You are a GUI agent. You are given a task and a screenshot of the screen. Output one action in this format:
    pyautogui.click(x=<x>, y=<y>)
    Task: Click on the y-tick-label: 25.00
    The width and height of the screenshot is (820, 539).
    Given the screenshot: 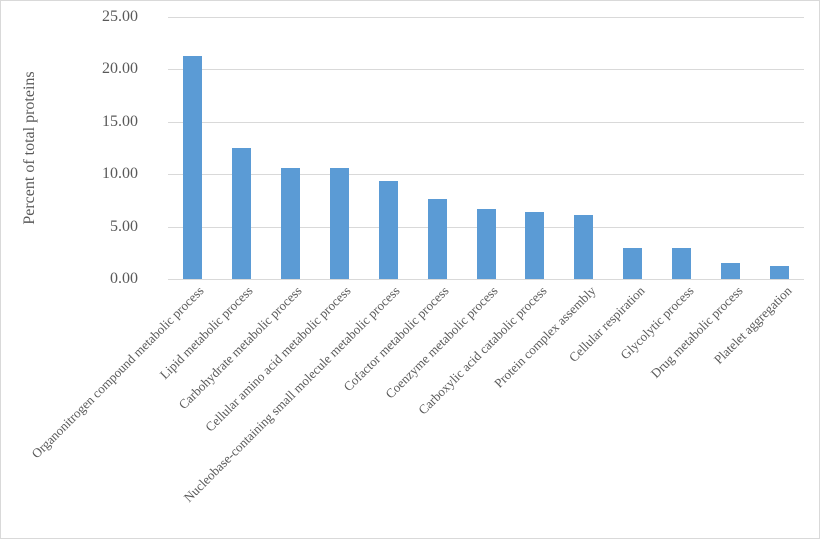 What is the action you would take?
    pyautogui.click(x=120, y=16)
    